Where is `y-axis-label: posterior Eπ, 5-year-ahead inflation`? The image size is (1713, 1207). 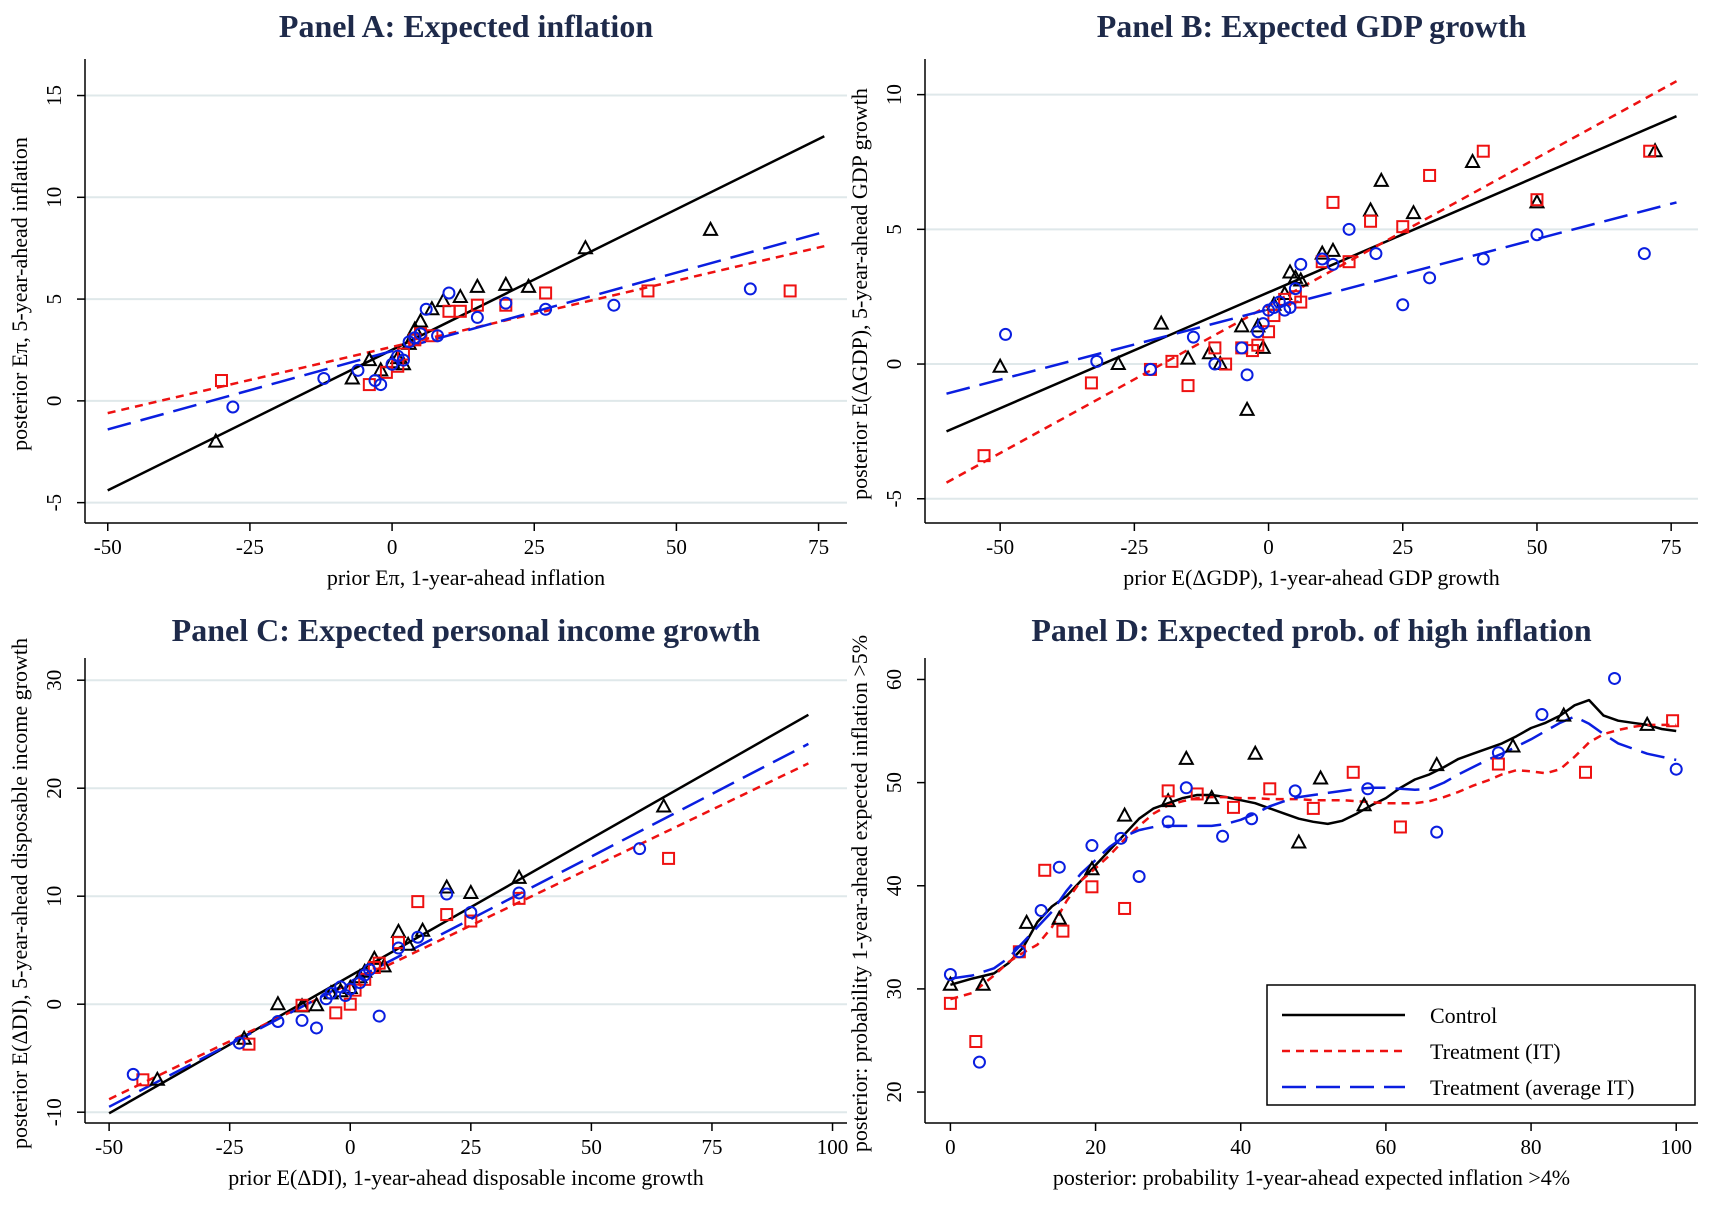
y-axis-label: posterior Eπ, 5-year-ahead inflation is located at coordinates (19, 294).